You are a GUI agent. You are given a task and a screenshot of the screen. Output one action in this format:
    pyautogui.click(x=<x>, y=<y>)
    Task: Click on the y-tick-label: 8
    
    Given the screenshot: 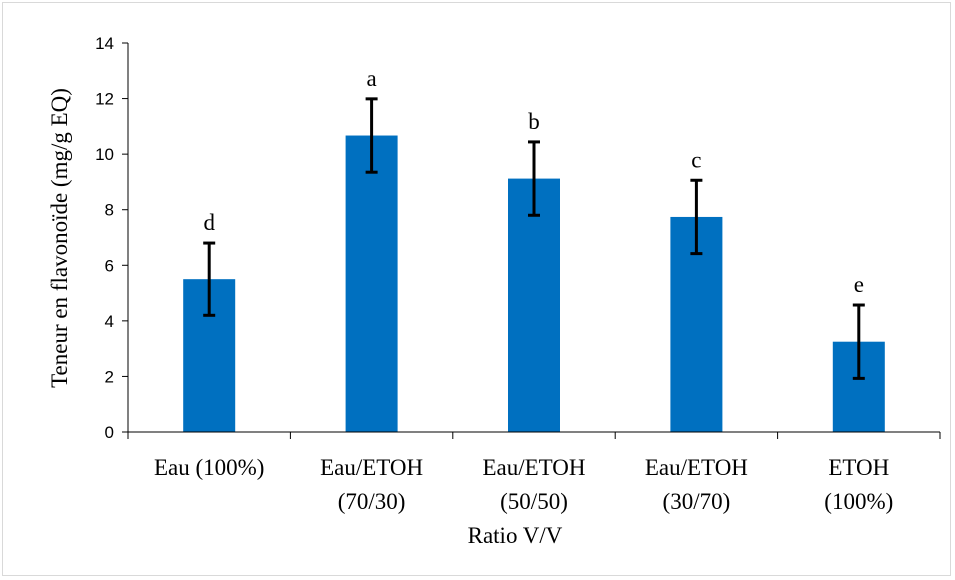 What is the action you would take?
    pyautogui.click(x=109, y=210)
    